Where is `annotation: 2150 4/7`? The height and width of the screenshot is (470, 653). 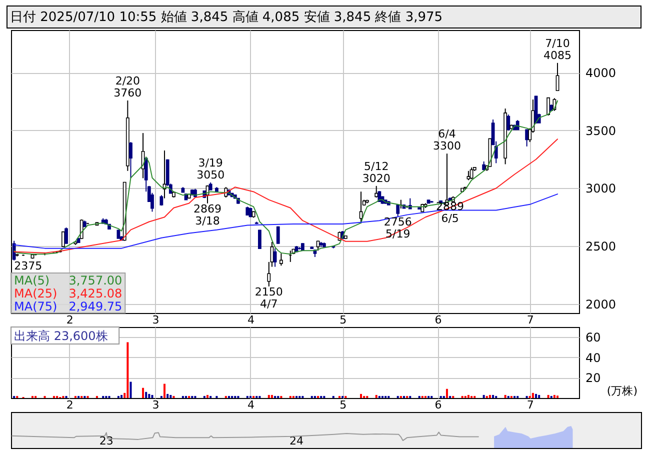
annotation: 2150 4/7 is located at coordinates (268, 297).